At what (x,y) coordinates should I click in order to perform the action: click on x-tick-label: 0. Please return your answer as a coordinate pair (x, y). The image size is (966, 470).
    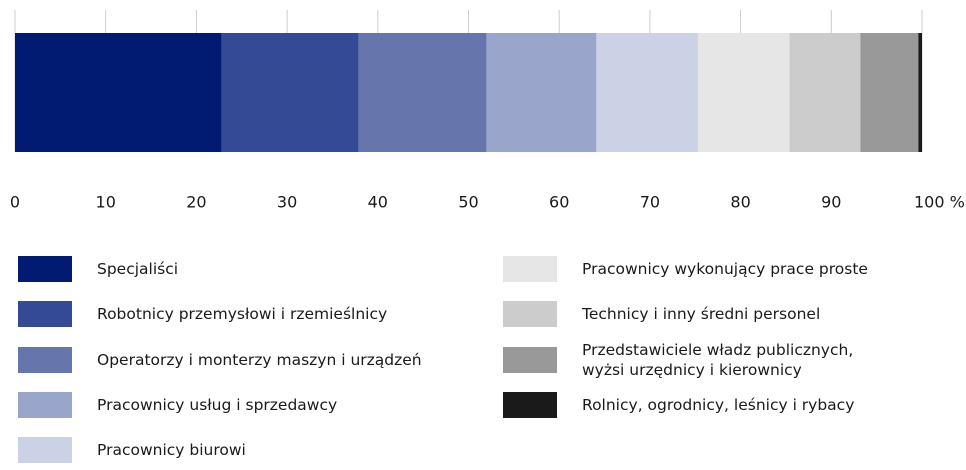
    Looking at the image, I should click on (15, 202).